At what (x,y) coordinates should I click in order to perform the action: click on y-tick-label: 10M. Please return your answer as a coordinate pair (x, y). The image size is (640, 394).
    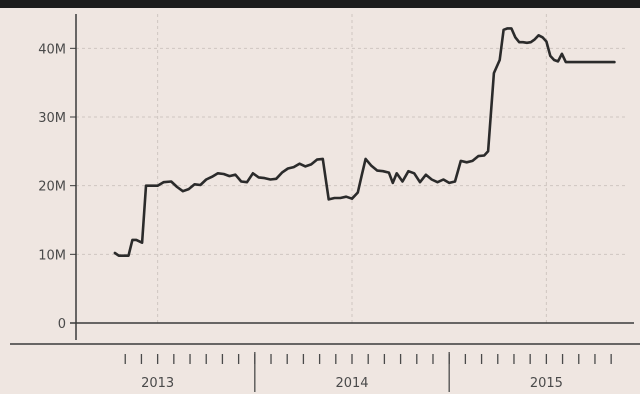
    Looking at the image, I should click on (52, 255).